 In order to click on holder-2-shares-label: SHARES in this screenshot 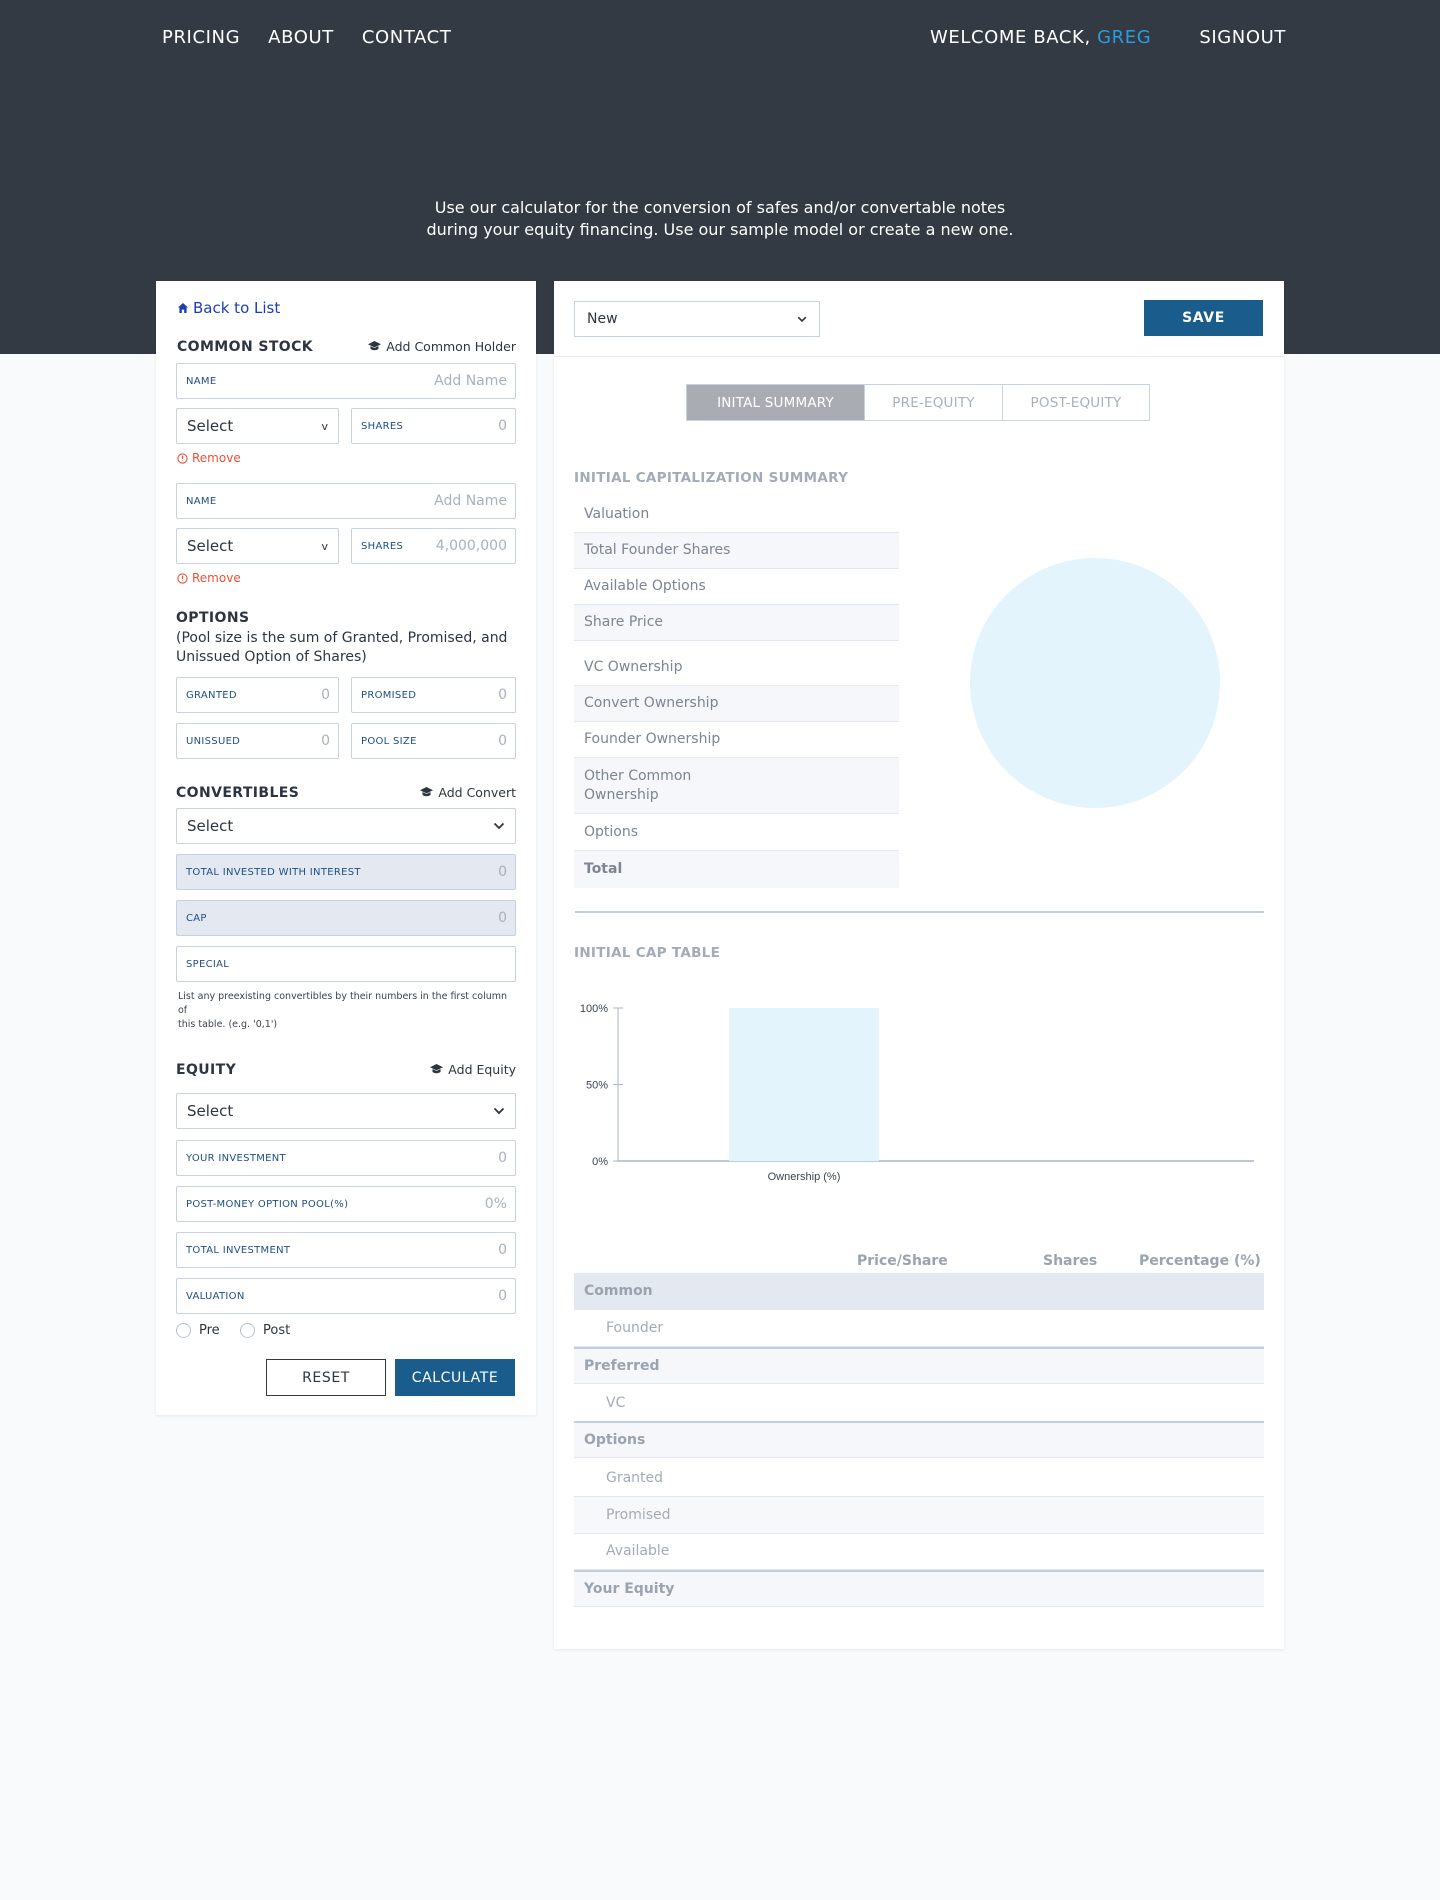, I will do `click(382, 546)`.